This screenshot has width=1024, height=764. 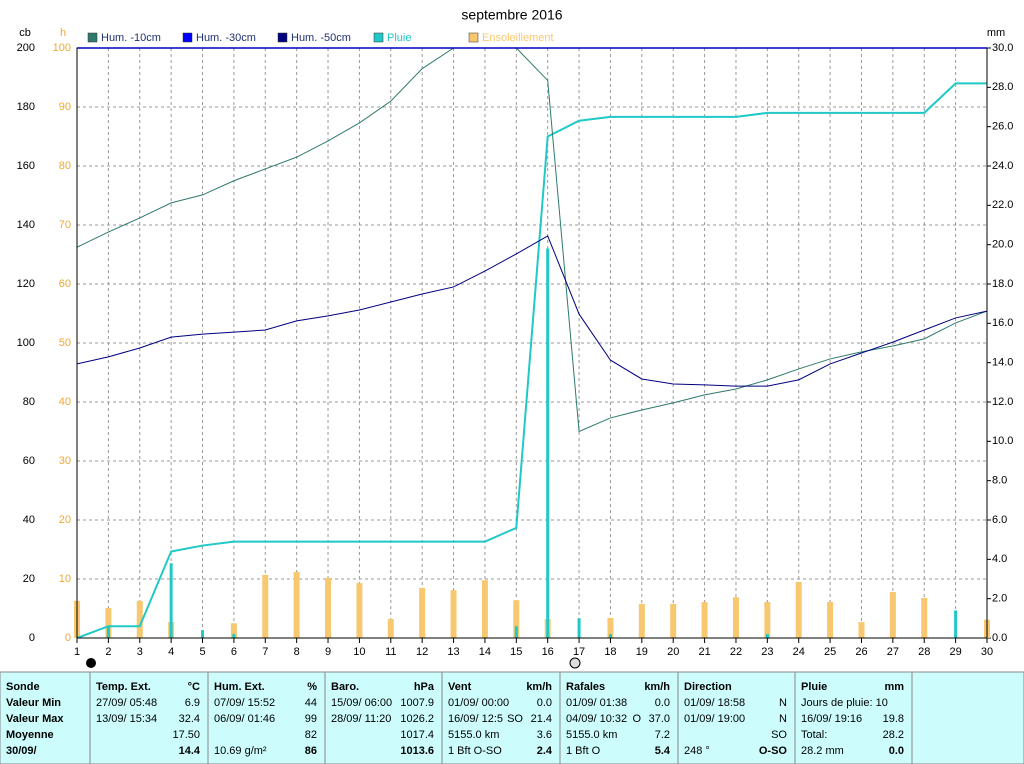 I want to click on column-header: Pluie, so click(x=814, y=687).